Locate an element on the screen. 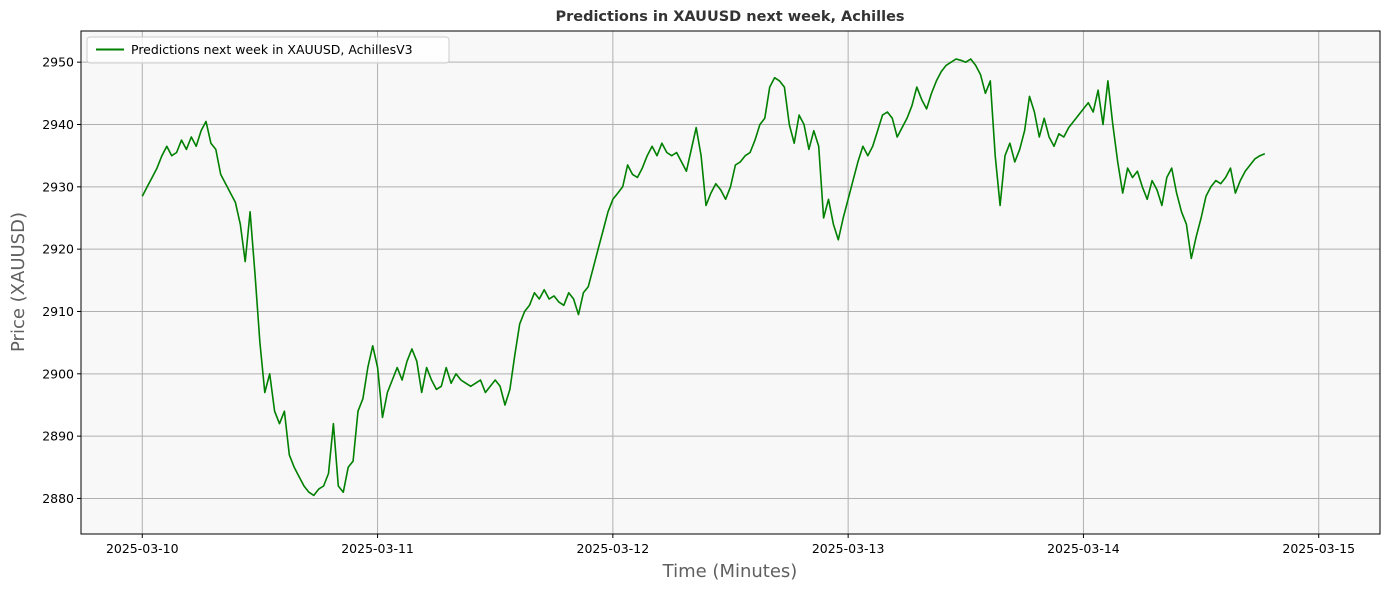  legend-box is located at coordinates (268, 50).